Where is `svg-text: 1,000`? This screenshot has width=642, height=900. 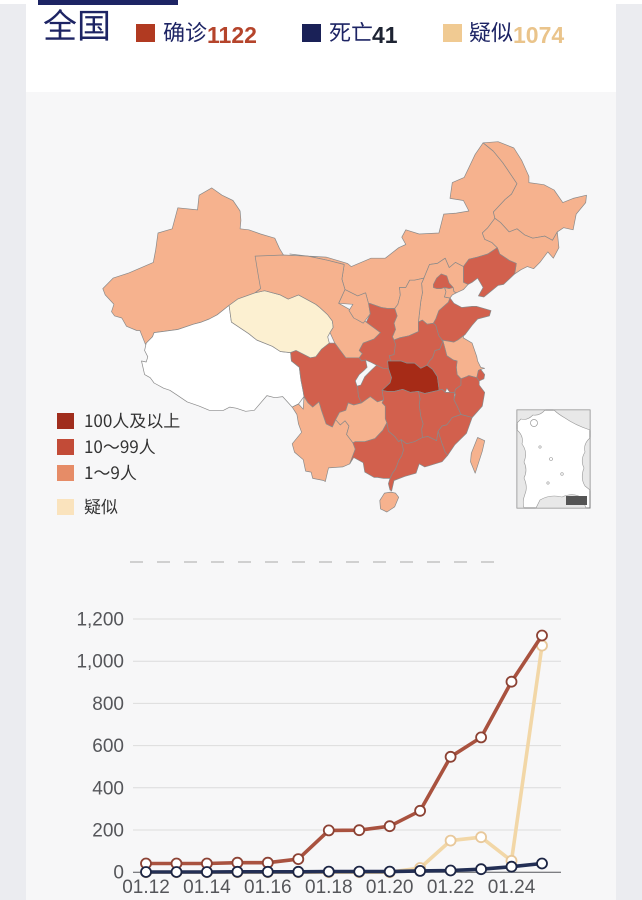
svg-text: 1,000 is located at coordinates (100, 662).